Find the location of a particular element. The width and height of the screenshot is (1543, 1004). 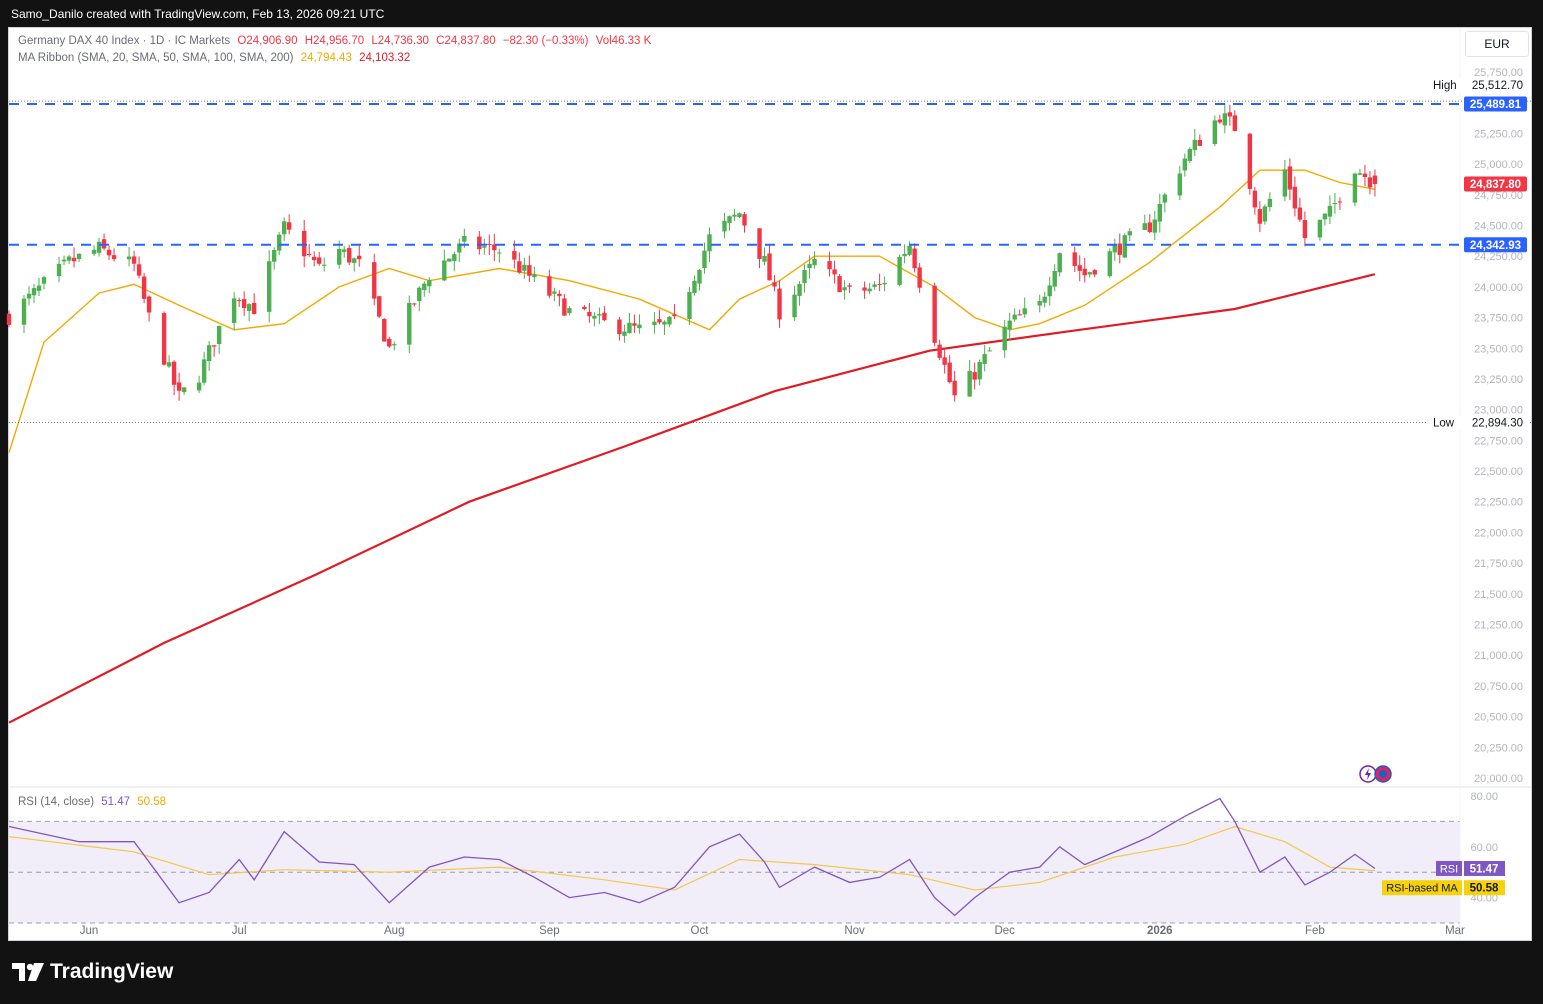

alert-icons is located at coordinates (1375, 774).